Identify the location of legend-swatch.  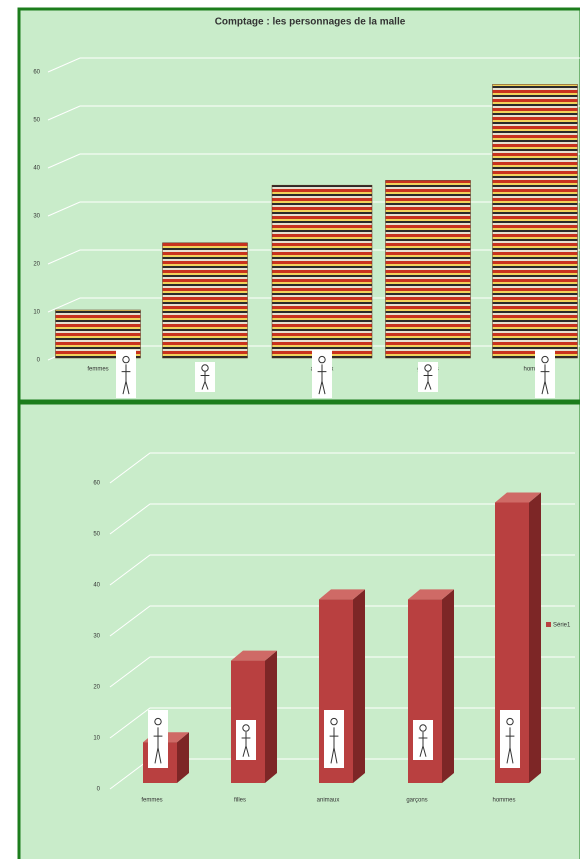
(548, 624).